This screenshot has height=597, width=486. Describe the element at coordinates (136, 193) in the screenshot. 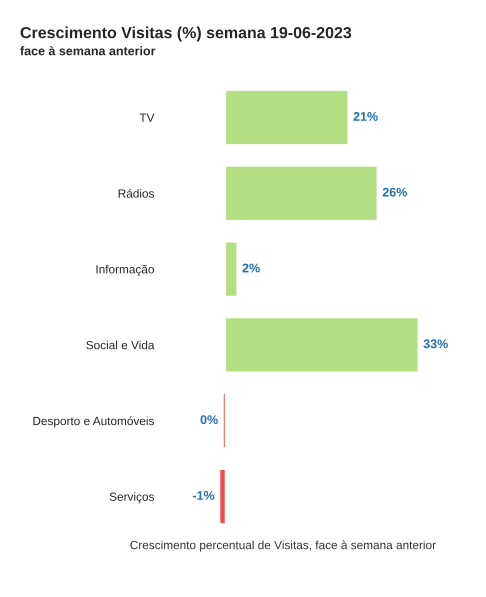

I see `y-tick-label: Rádios` at that location.